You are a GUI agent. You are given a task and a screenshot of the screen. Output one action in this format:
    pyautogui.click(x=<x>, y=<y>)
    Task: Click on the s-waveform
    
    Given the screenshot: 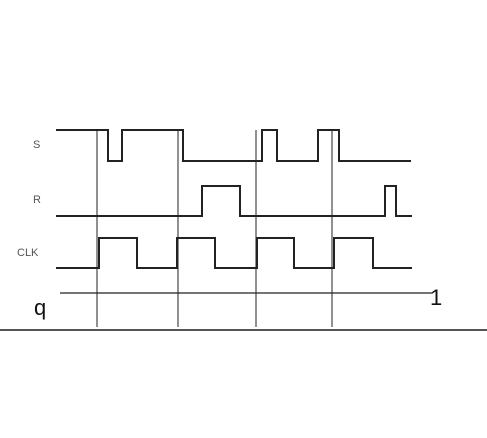 What is the action you would take?
    pyautogui.click(x=233, y=145)
    